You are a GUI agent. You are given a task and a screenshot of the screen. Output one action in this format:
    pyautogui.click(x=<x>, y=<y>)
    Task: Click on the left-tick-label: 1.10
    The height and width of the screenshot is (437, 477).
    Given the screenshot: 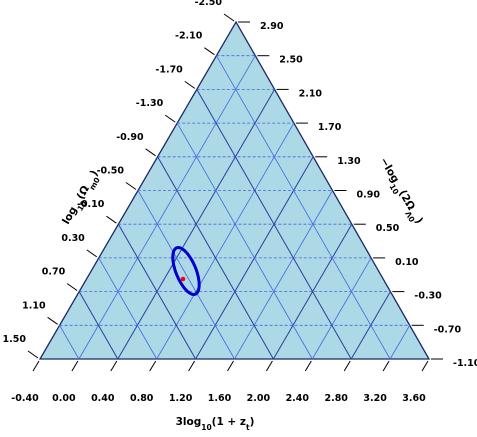 What is the action you would take?
    pyautogui.click(x=34, y=305)
    